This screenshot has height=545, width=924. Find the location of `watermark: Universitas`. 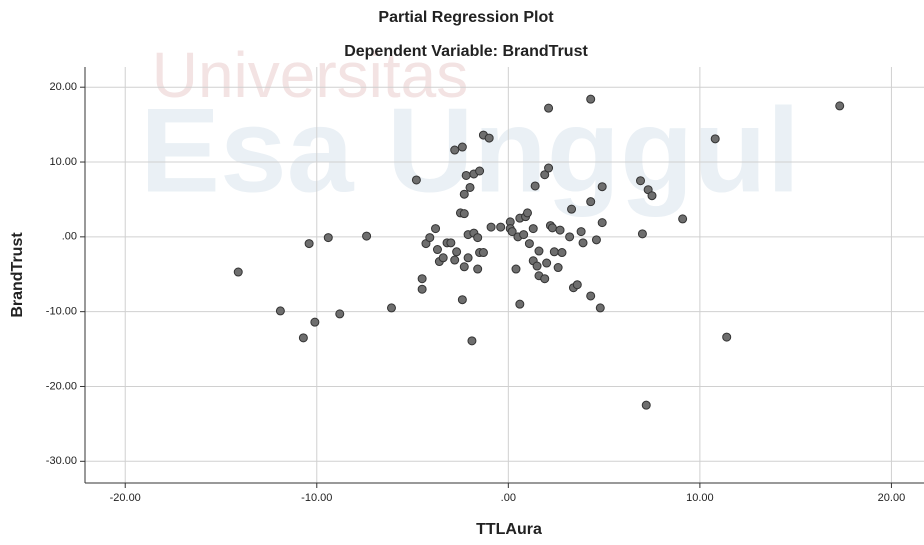

watermark: Universitas is located at coordinates (310, 75).